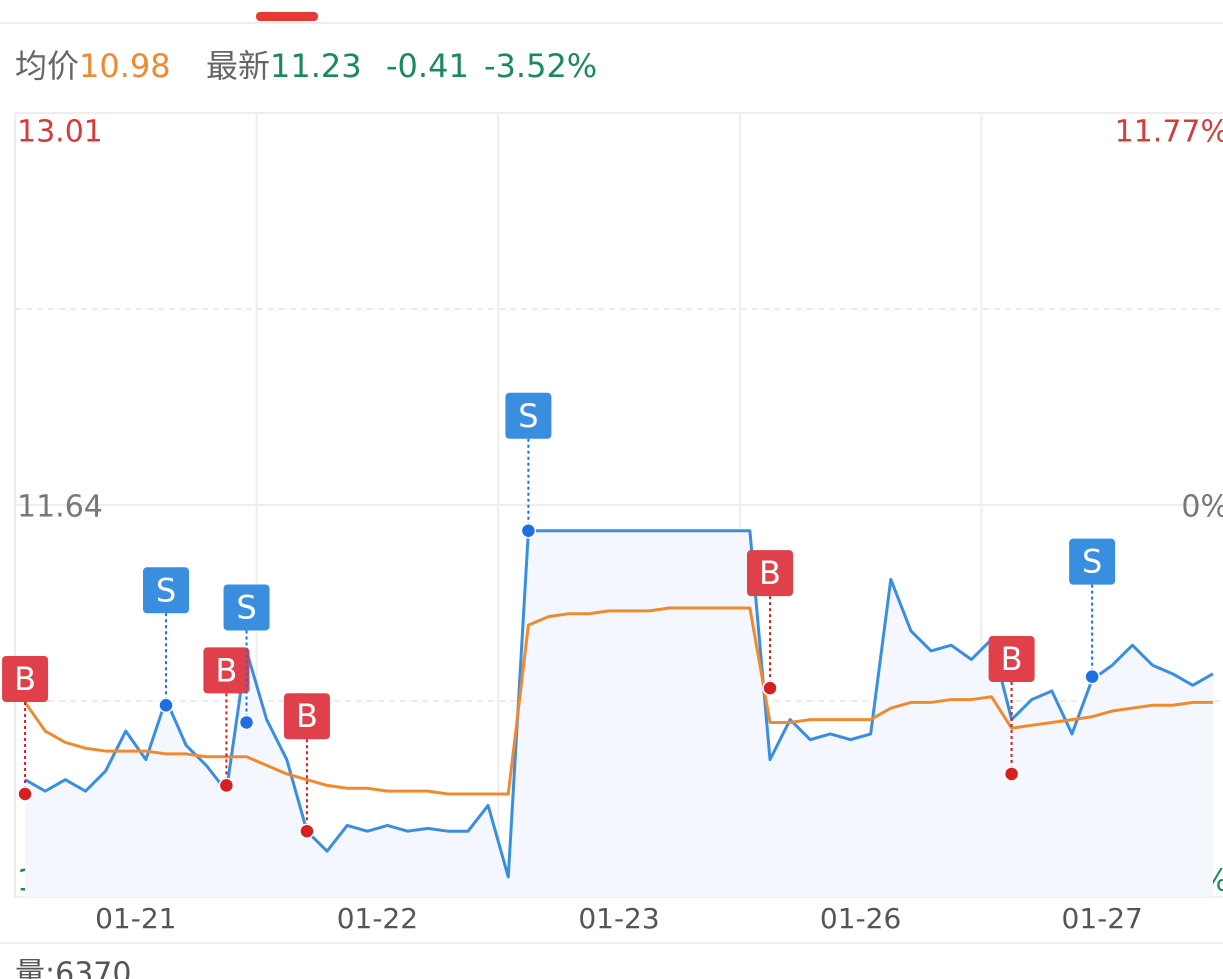 This screenshot has width=1223, height=979. I want to click on volume-label: 量:6370, so click(73, 968).